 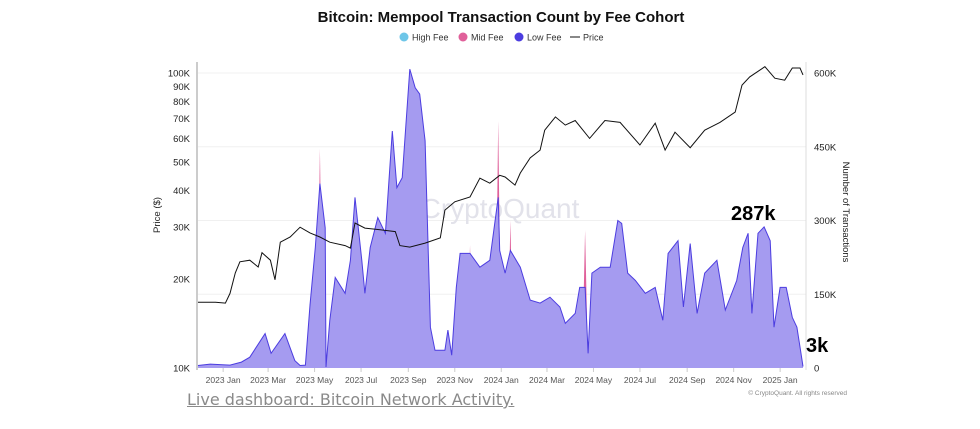 I want to click on x-tick-label: 2023 Jul, so click(x=361, y=380).